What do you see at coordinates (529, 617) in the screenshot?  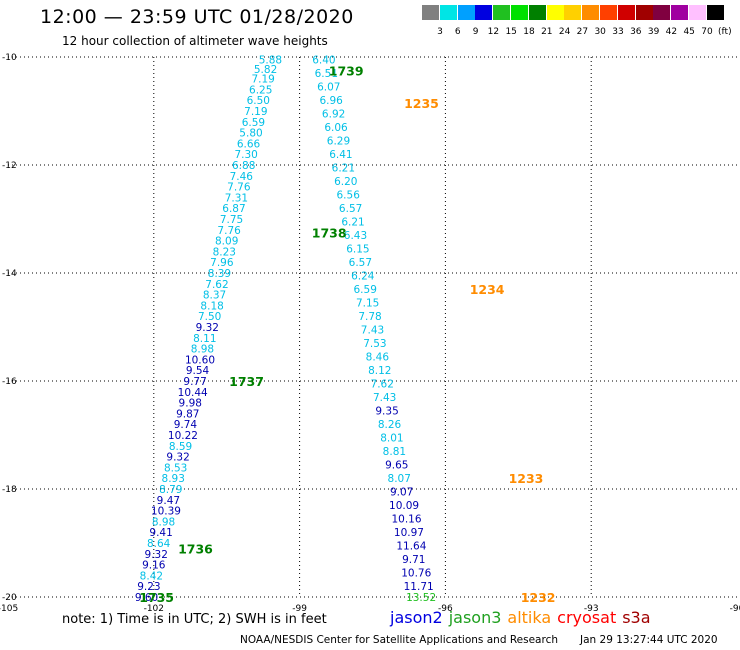 I see `satellite-legend-item: altika` at bounding box center [529, 617].